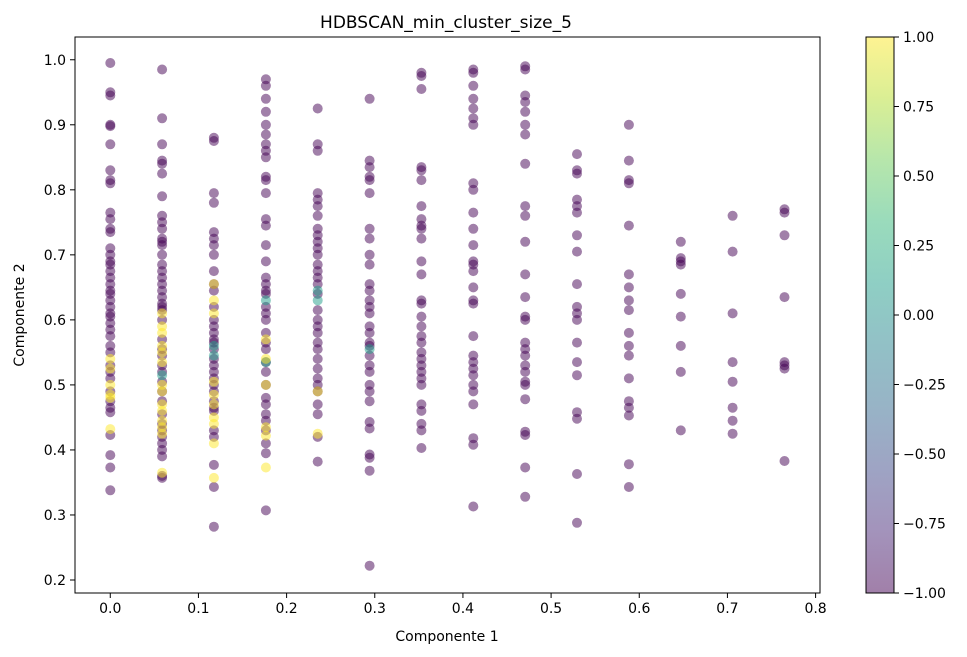 This screenshot has width=967, height=657. Describe the element at coordinates (375, 609) in the screenshot. I see `x-tick-label: 0.3` at that location.